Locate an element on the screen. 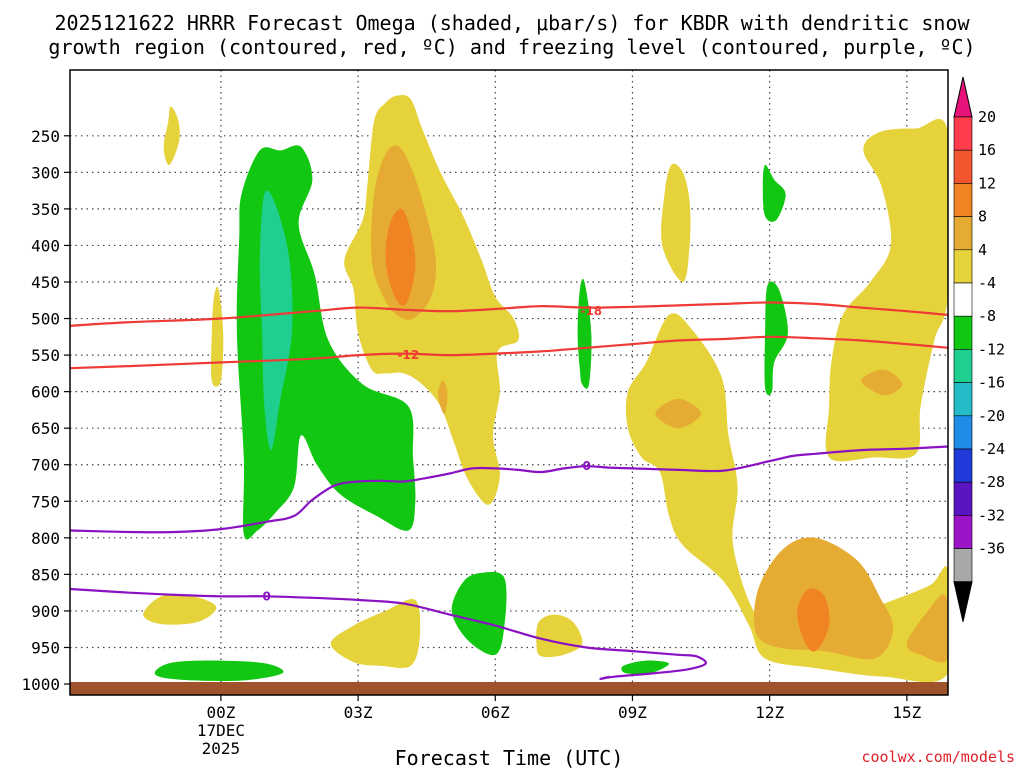 Image resolution: width=1024 pixels, height=768 pixels. omega-region-sink-c is located at coordinates (584, 333).